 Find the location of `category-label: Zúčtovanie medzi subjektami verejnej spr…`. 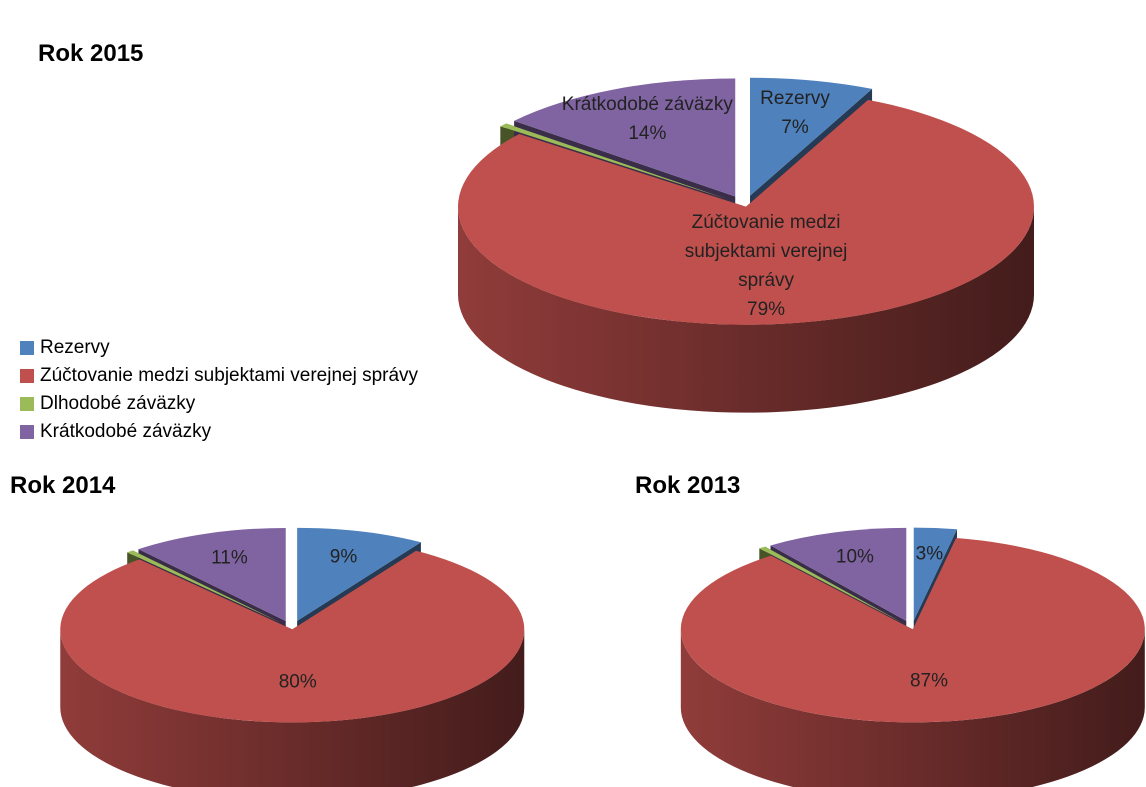

category-label: Zúčtovanie medzi subjektami verejnej spr… is located at coordinates (766, 252).